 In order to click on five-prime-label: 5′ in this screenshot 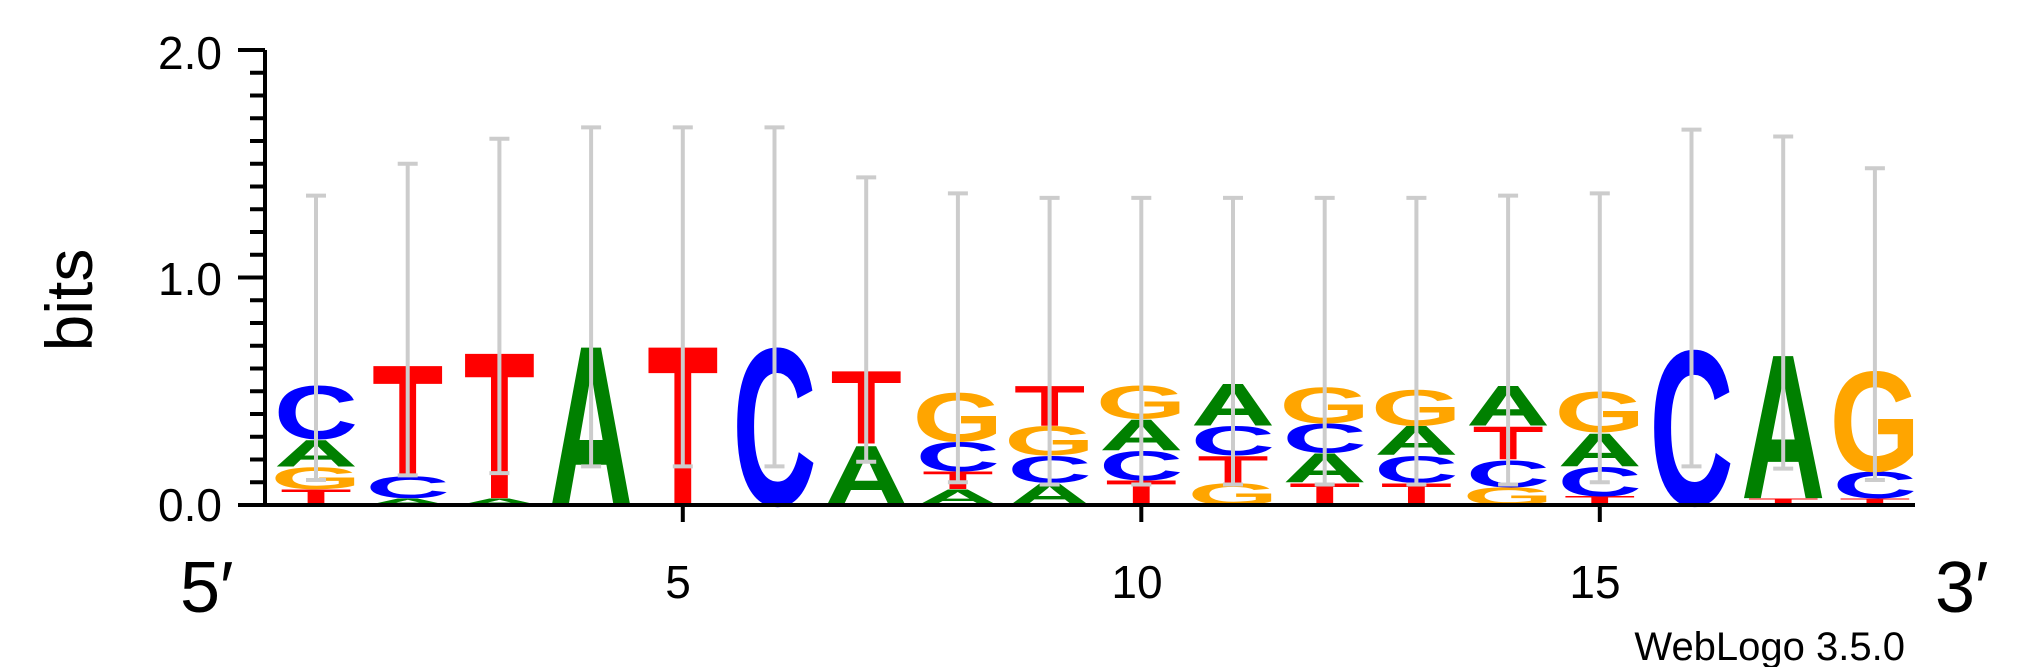, I will do `click(207, 588)`.